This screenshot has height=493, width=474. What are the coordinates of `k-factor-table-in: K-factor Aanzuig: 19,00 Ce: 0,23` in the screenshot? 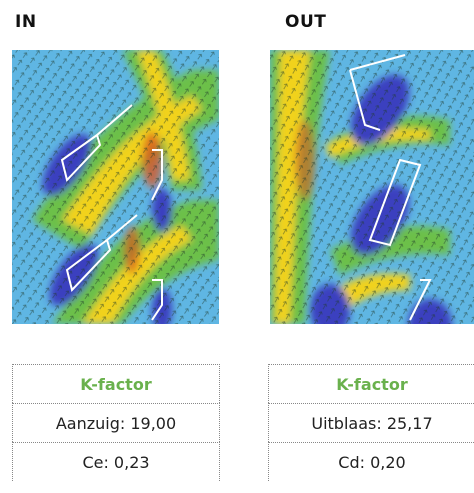 It's located at (116, 422).